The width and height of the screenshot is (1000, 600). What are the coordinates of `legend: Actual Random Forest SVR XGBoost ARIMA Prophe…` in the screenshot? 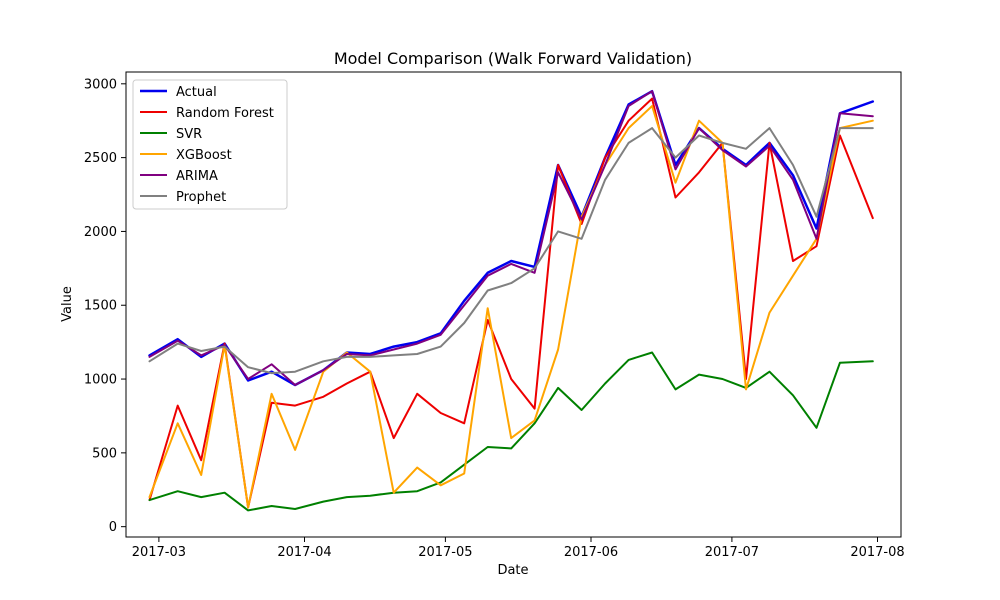 It's located at (210, 144).